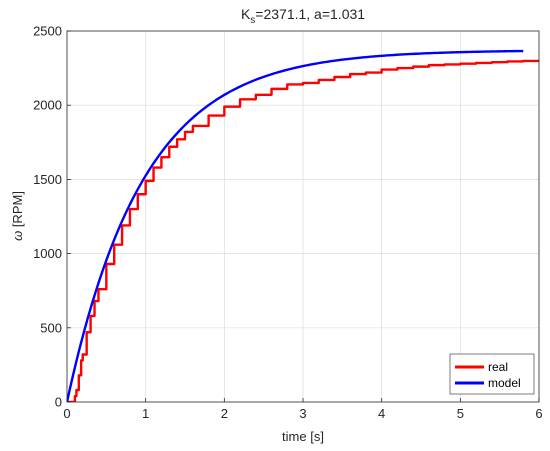 This screenshot has height=451, width=550. Describe the element at coordinates (58, 402) in the screenshot. I see `y-tick-label: 0` at that location.